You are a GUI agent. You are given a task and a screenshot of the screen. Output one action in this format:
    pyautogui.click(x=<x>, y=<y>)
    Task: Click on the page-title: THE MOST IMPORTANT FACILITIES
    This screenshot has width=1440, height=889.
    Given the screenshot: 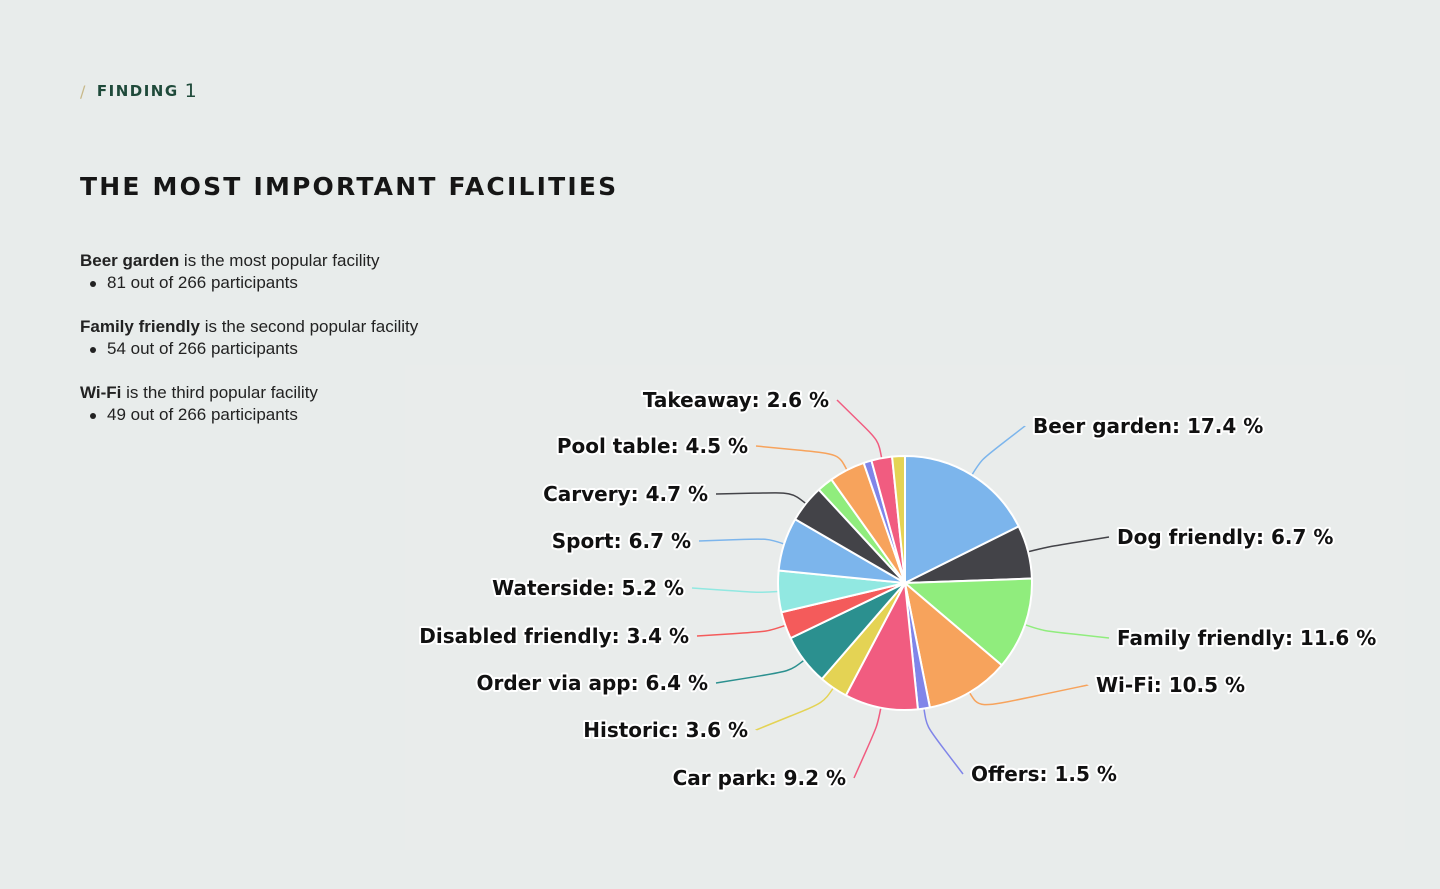 What is the action you would take?
    pyautogui.click(x=349, y=186)
    